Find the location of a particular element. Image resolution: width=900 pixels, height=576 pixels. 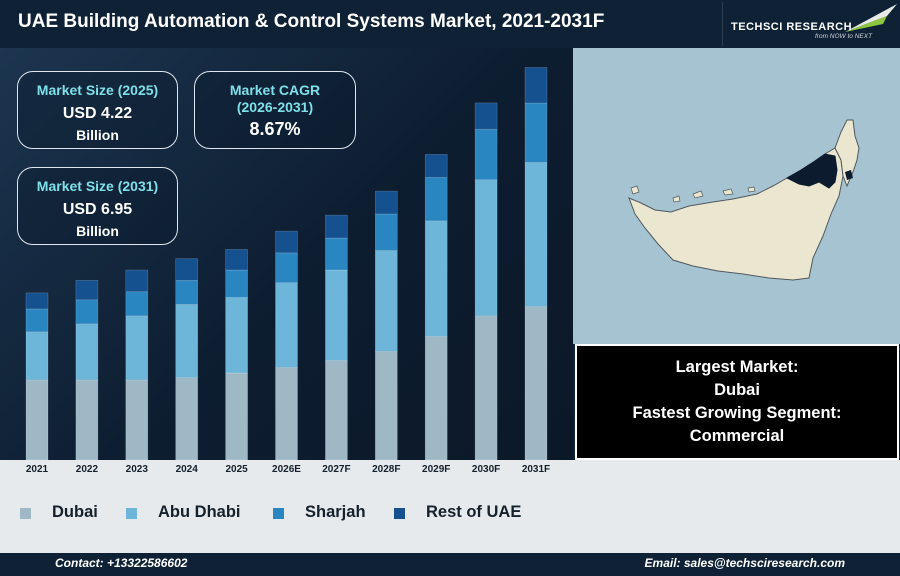

bar-segment-sharjah-2026E is located at coordinates (286, 267).